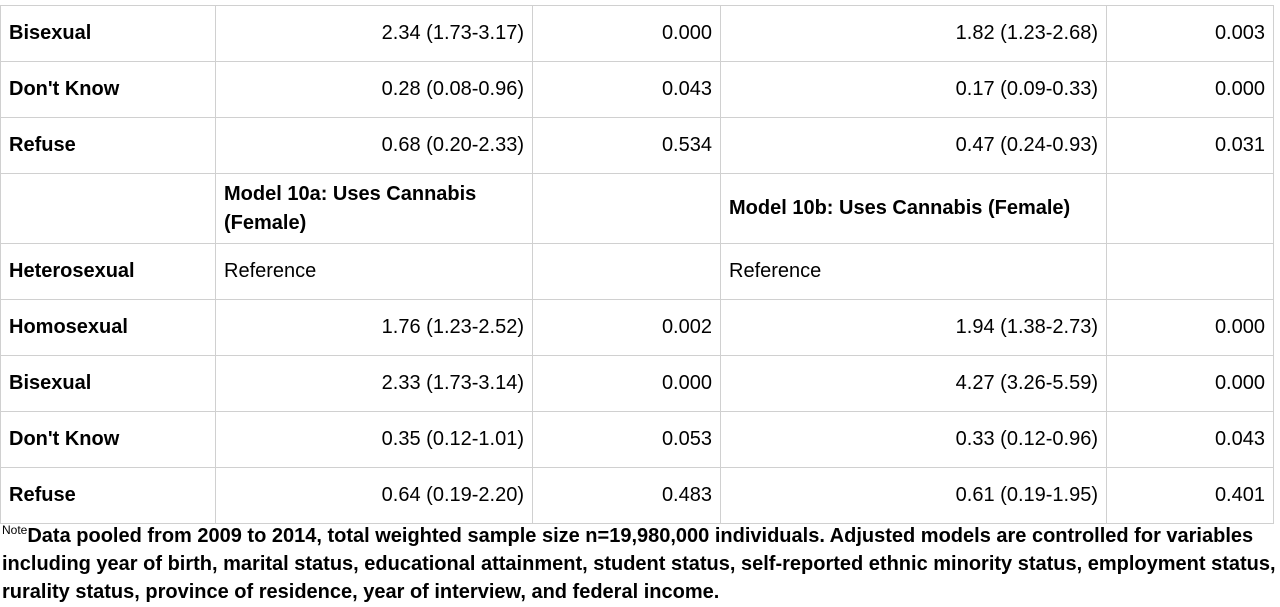 The image size is (1280, 607). Describe the element at coordinates (913, 89) in the screenshot. I see `table-cell: 0.17 (0.09-0.33)` at that location.